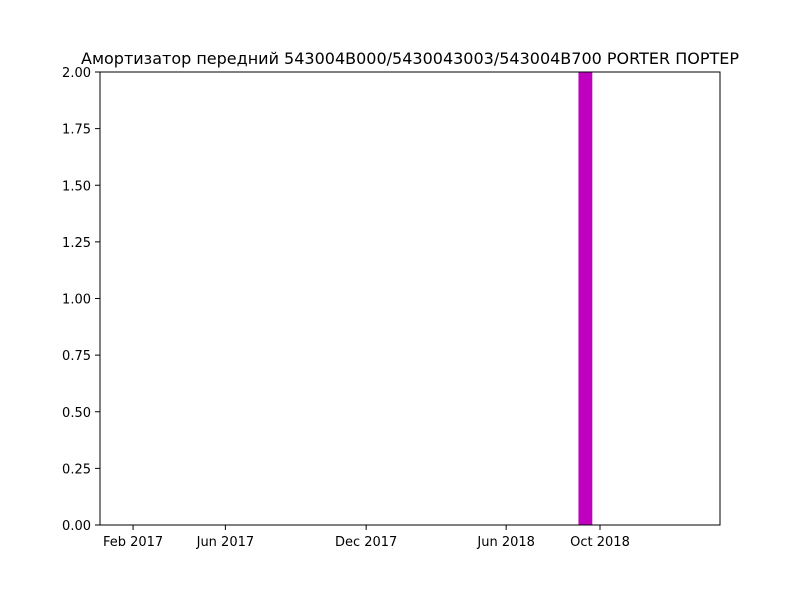 The width and height of the screenshot is (800, 600). I want to click on y-tick-label: 0.50, so click(76, 413).